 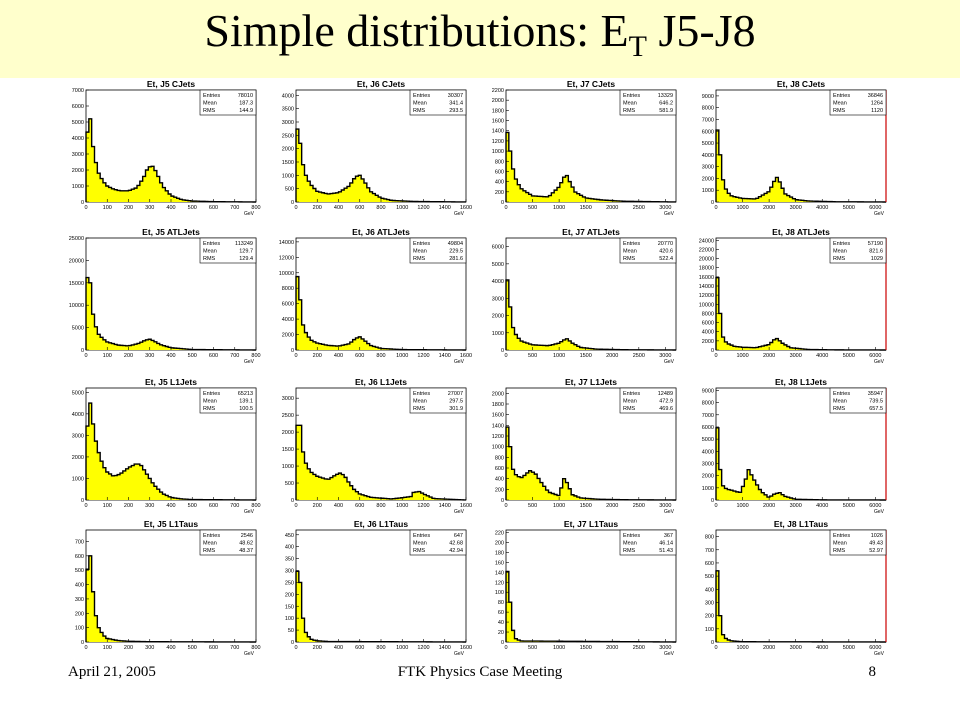 I want to click on stats-box: Entries 78010 Mean 187.3 RMS 144.9, so click(x=228, y=102).